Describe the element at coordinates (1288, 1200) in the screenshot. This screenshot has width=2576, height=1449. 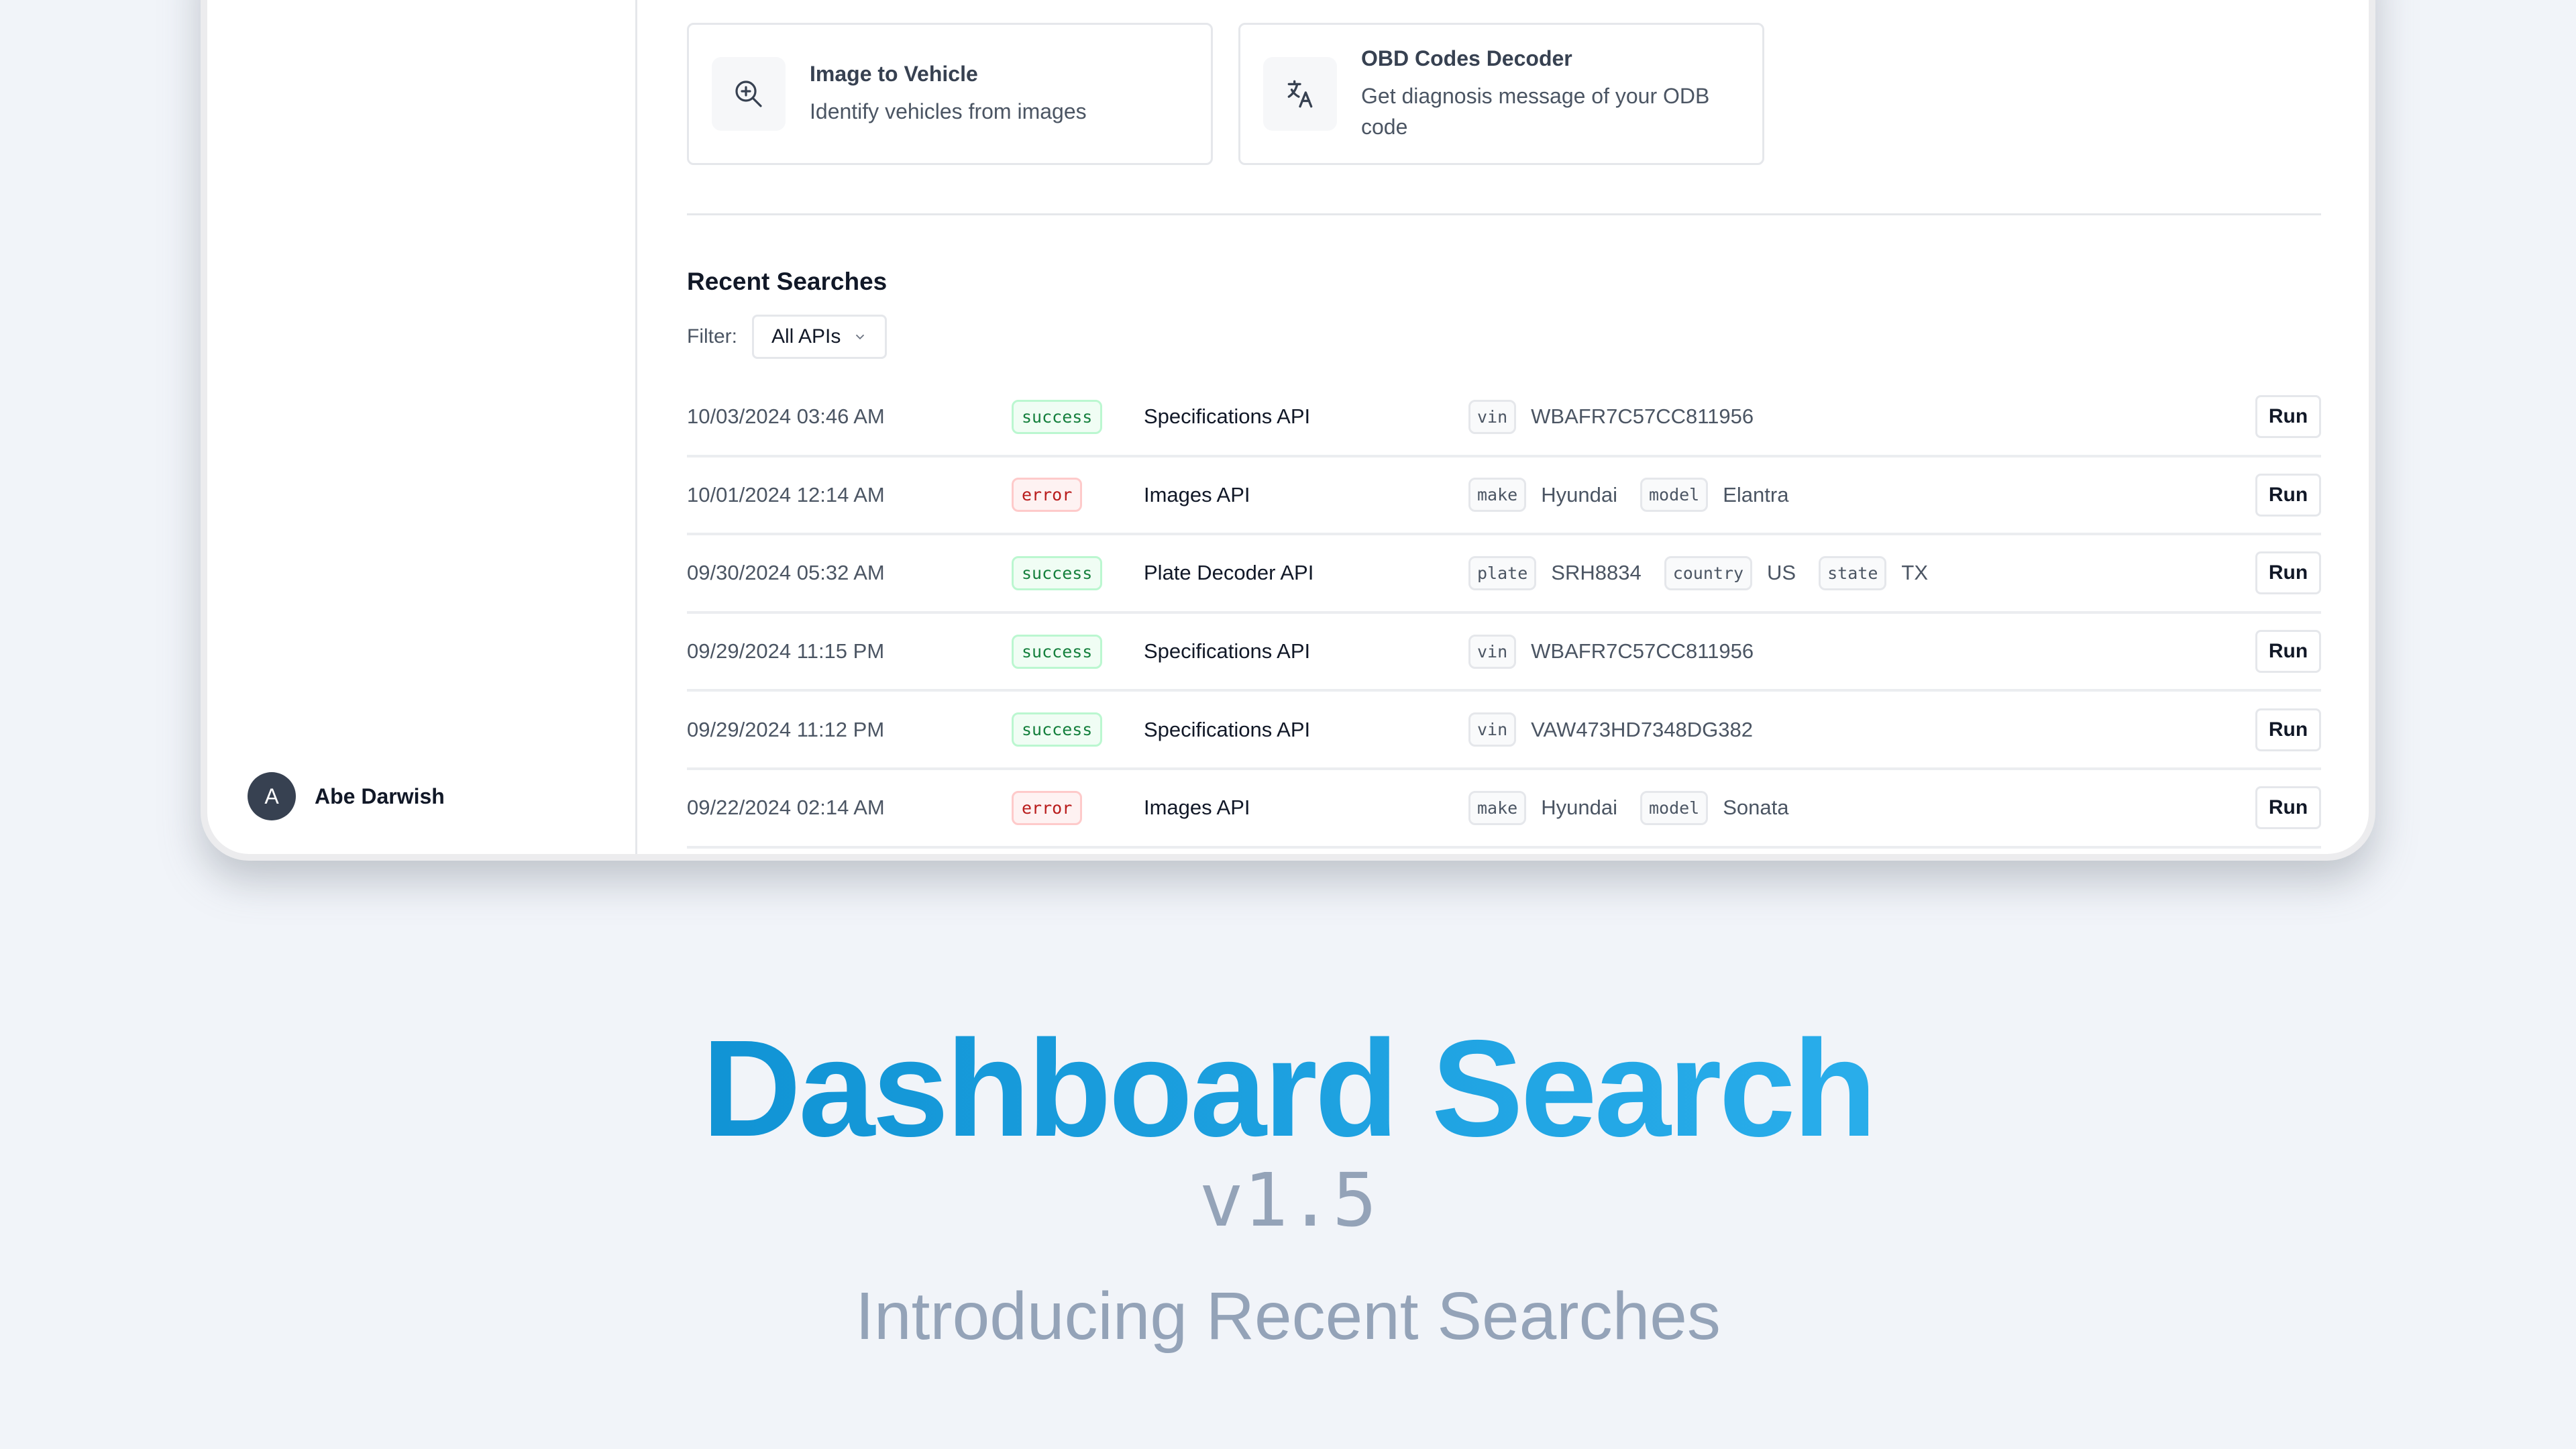
I see `version-label: v1.5` at that location.